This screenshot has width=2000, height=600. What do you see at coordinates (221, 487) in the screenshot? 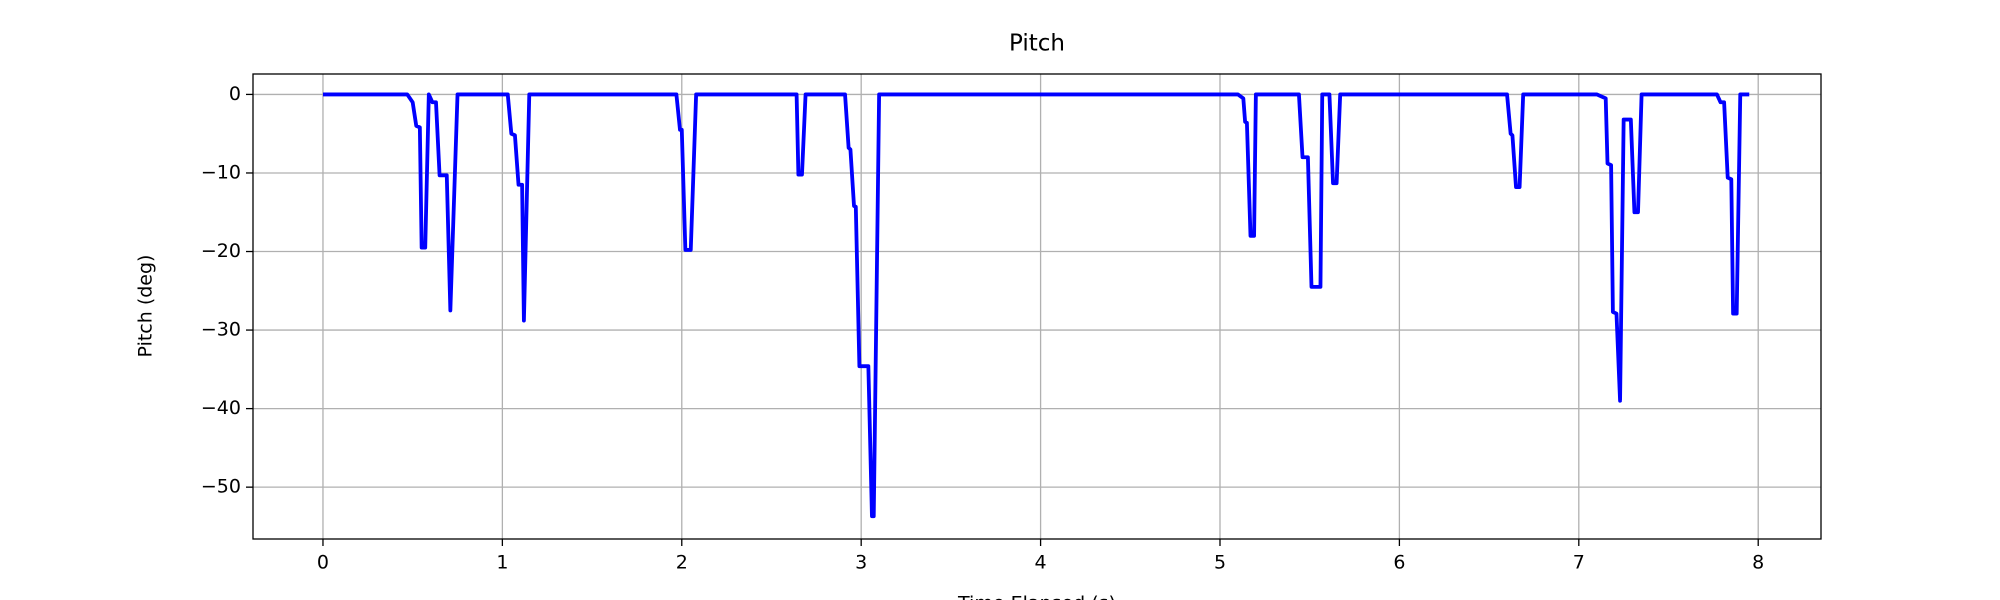
I see `y-tick-label: −50` at bounding box center [221, 487].